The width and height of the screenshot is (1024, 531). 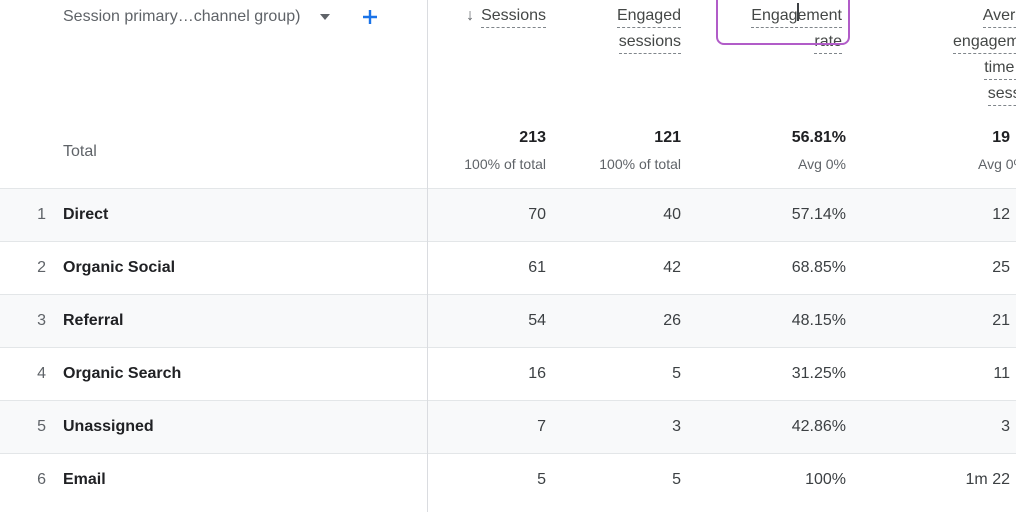 What do you see at coordinates (672, 320) in the screenshot?
I see `engaged-sessions-value: 26` at bounding box center [672, 320].